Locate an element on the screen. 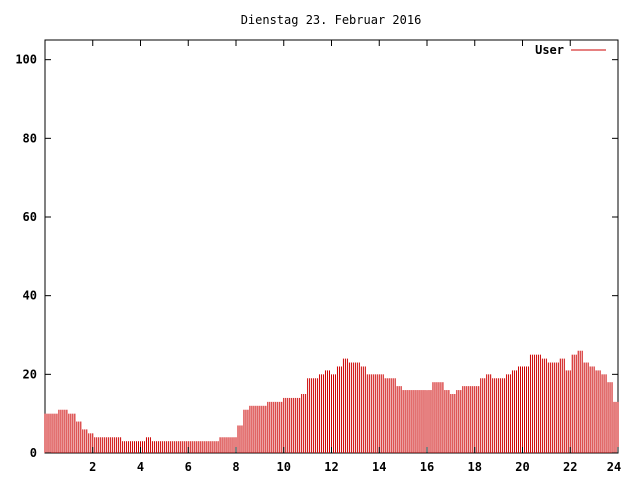  legend: User is located at coordinates (570, 50).